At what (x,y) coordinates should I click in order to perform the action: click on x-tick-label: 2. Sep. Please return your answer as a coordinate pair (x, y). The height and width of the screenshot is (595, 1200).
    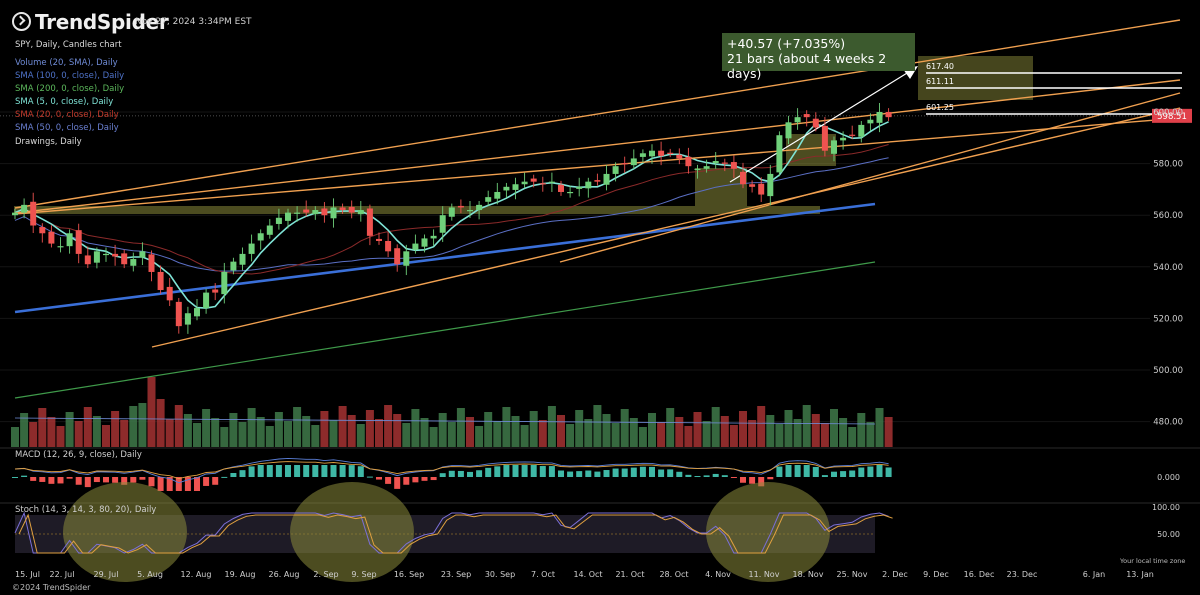
    Looking at the image, I should click on (325, 574).